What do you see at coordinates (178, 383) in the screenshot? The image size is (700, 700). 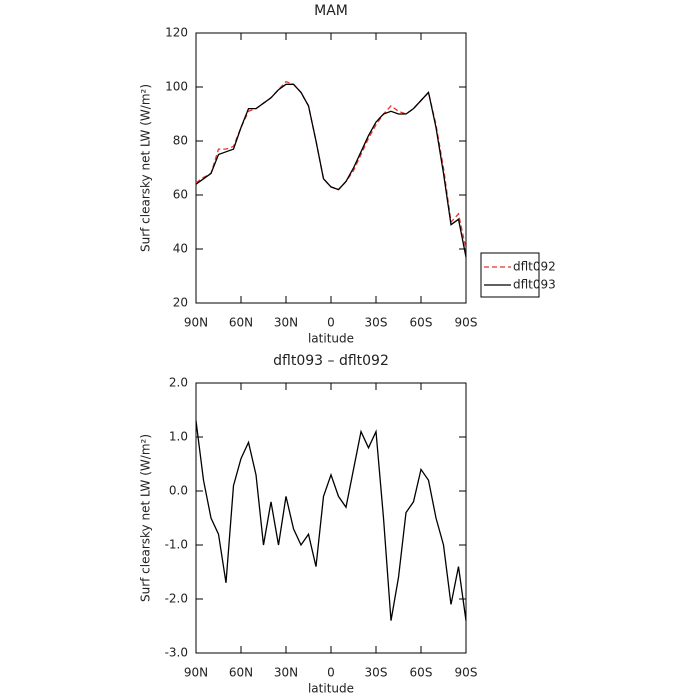 I see `y-tick-label: 2.0` at bounding box center [178, 383].